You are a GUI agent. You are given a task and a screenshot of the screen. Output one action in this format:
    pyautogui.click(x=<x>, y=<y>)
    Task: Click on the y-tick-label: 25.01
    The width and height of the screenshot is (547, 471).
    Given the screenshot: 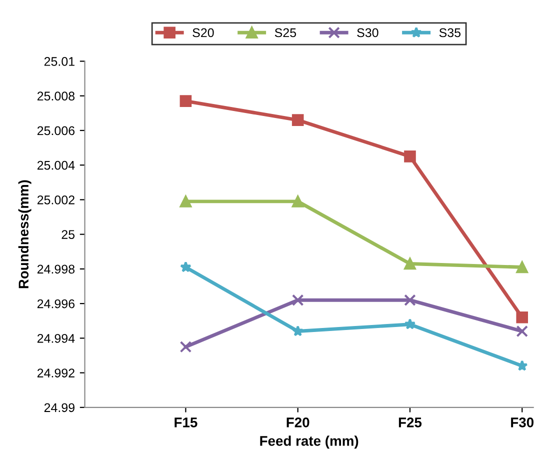 What is the action you would take?
    pyautogui.click(x=59, y=61)
    